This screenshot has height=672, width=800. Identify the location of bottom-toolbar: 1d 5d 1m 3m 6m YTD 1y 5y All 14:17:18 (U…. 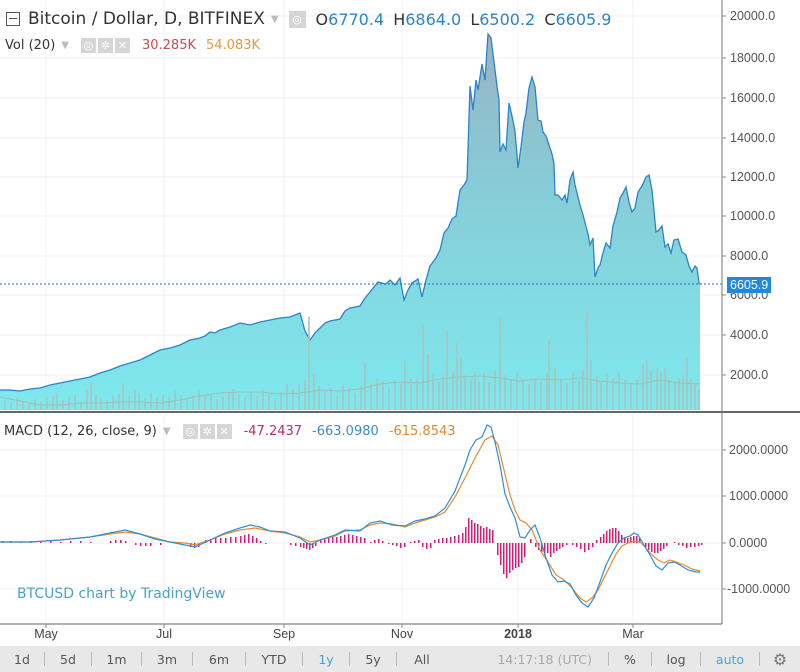
(400, 659).